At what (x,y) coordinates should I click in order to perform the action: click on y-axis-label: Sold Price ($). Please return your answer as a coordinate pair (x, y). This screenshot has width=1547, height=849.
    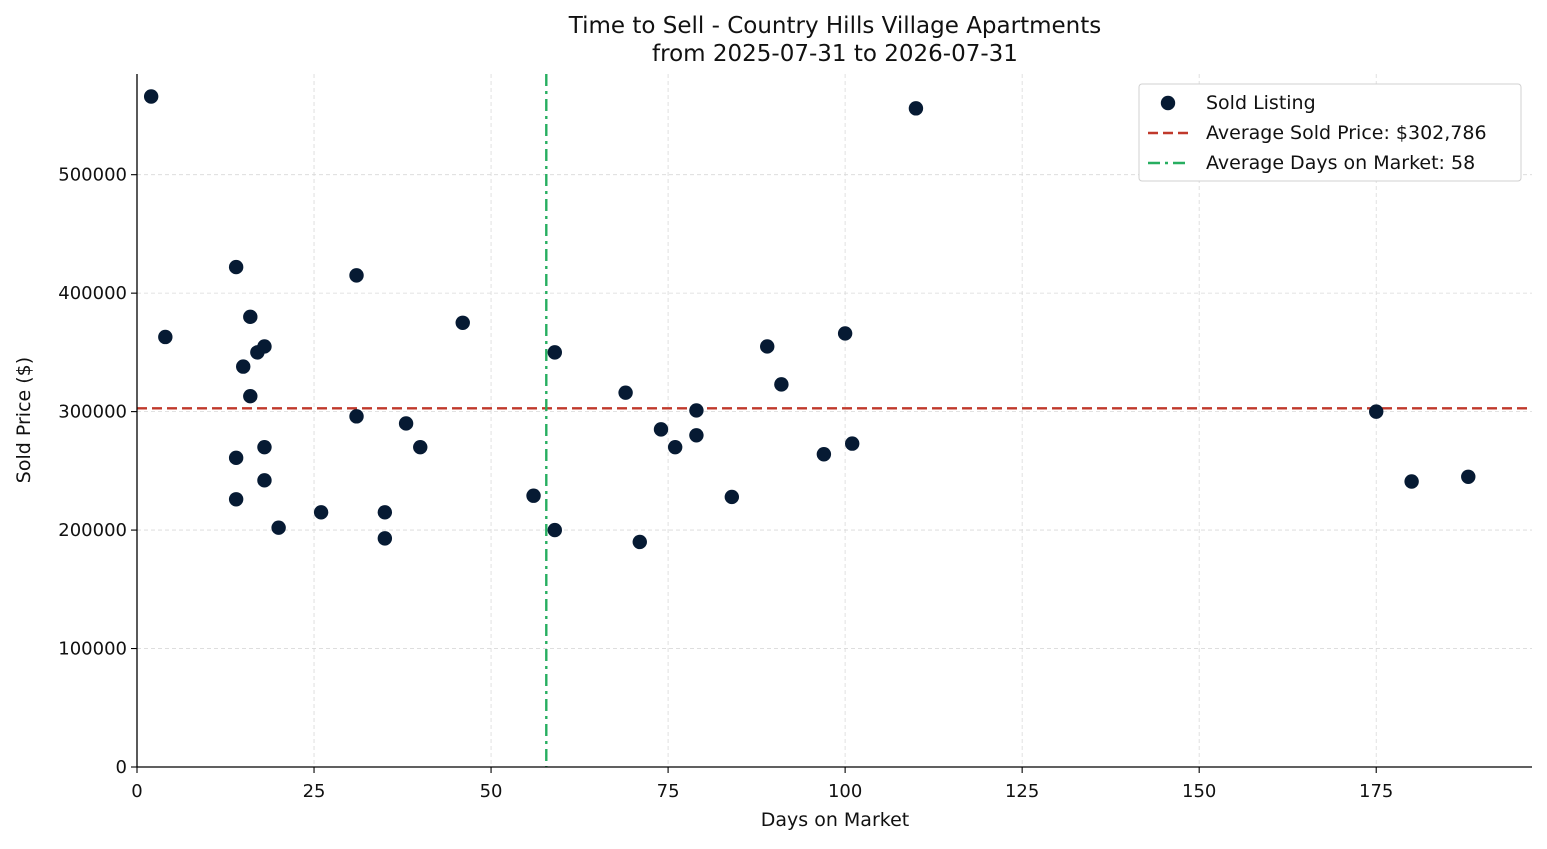
    Looking at the image, I should click on (24, 420).